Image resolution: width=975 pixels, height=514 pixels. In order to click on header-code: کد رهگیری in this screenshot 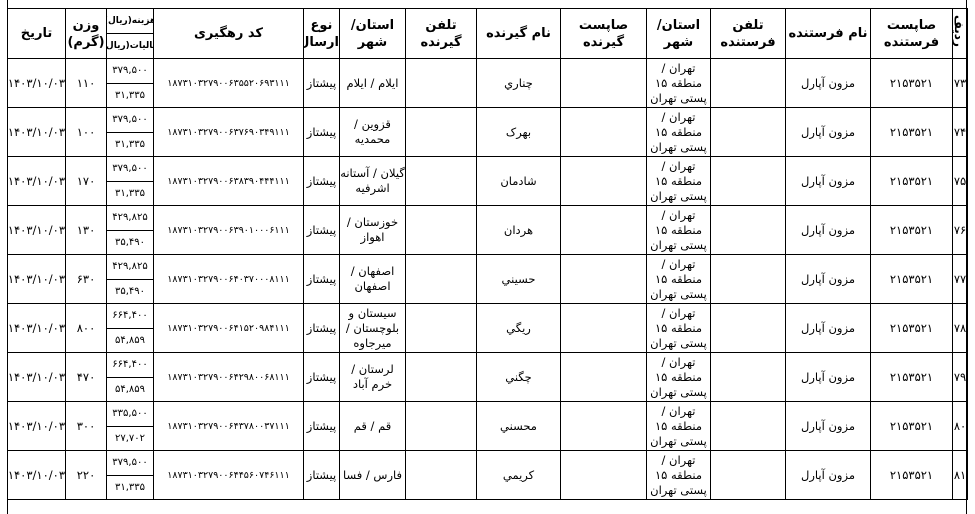, I will do `click(228, 33)`.